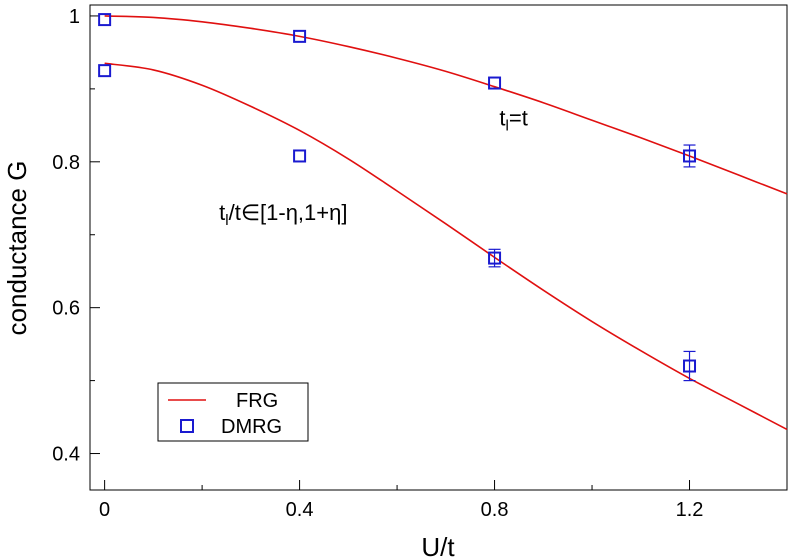 Image resolution: width=789 pixels, height=558 pixels. What do you see at coordinates (518, 117) in the screenshot?
I see `annotation-rest: =t` at bounding box center [518, 117].